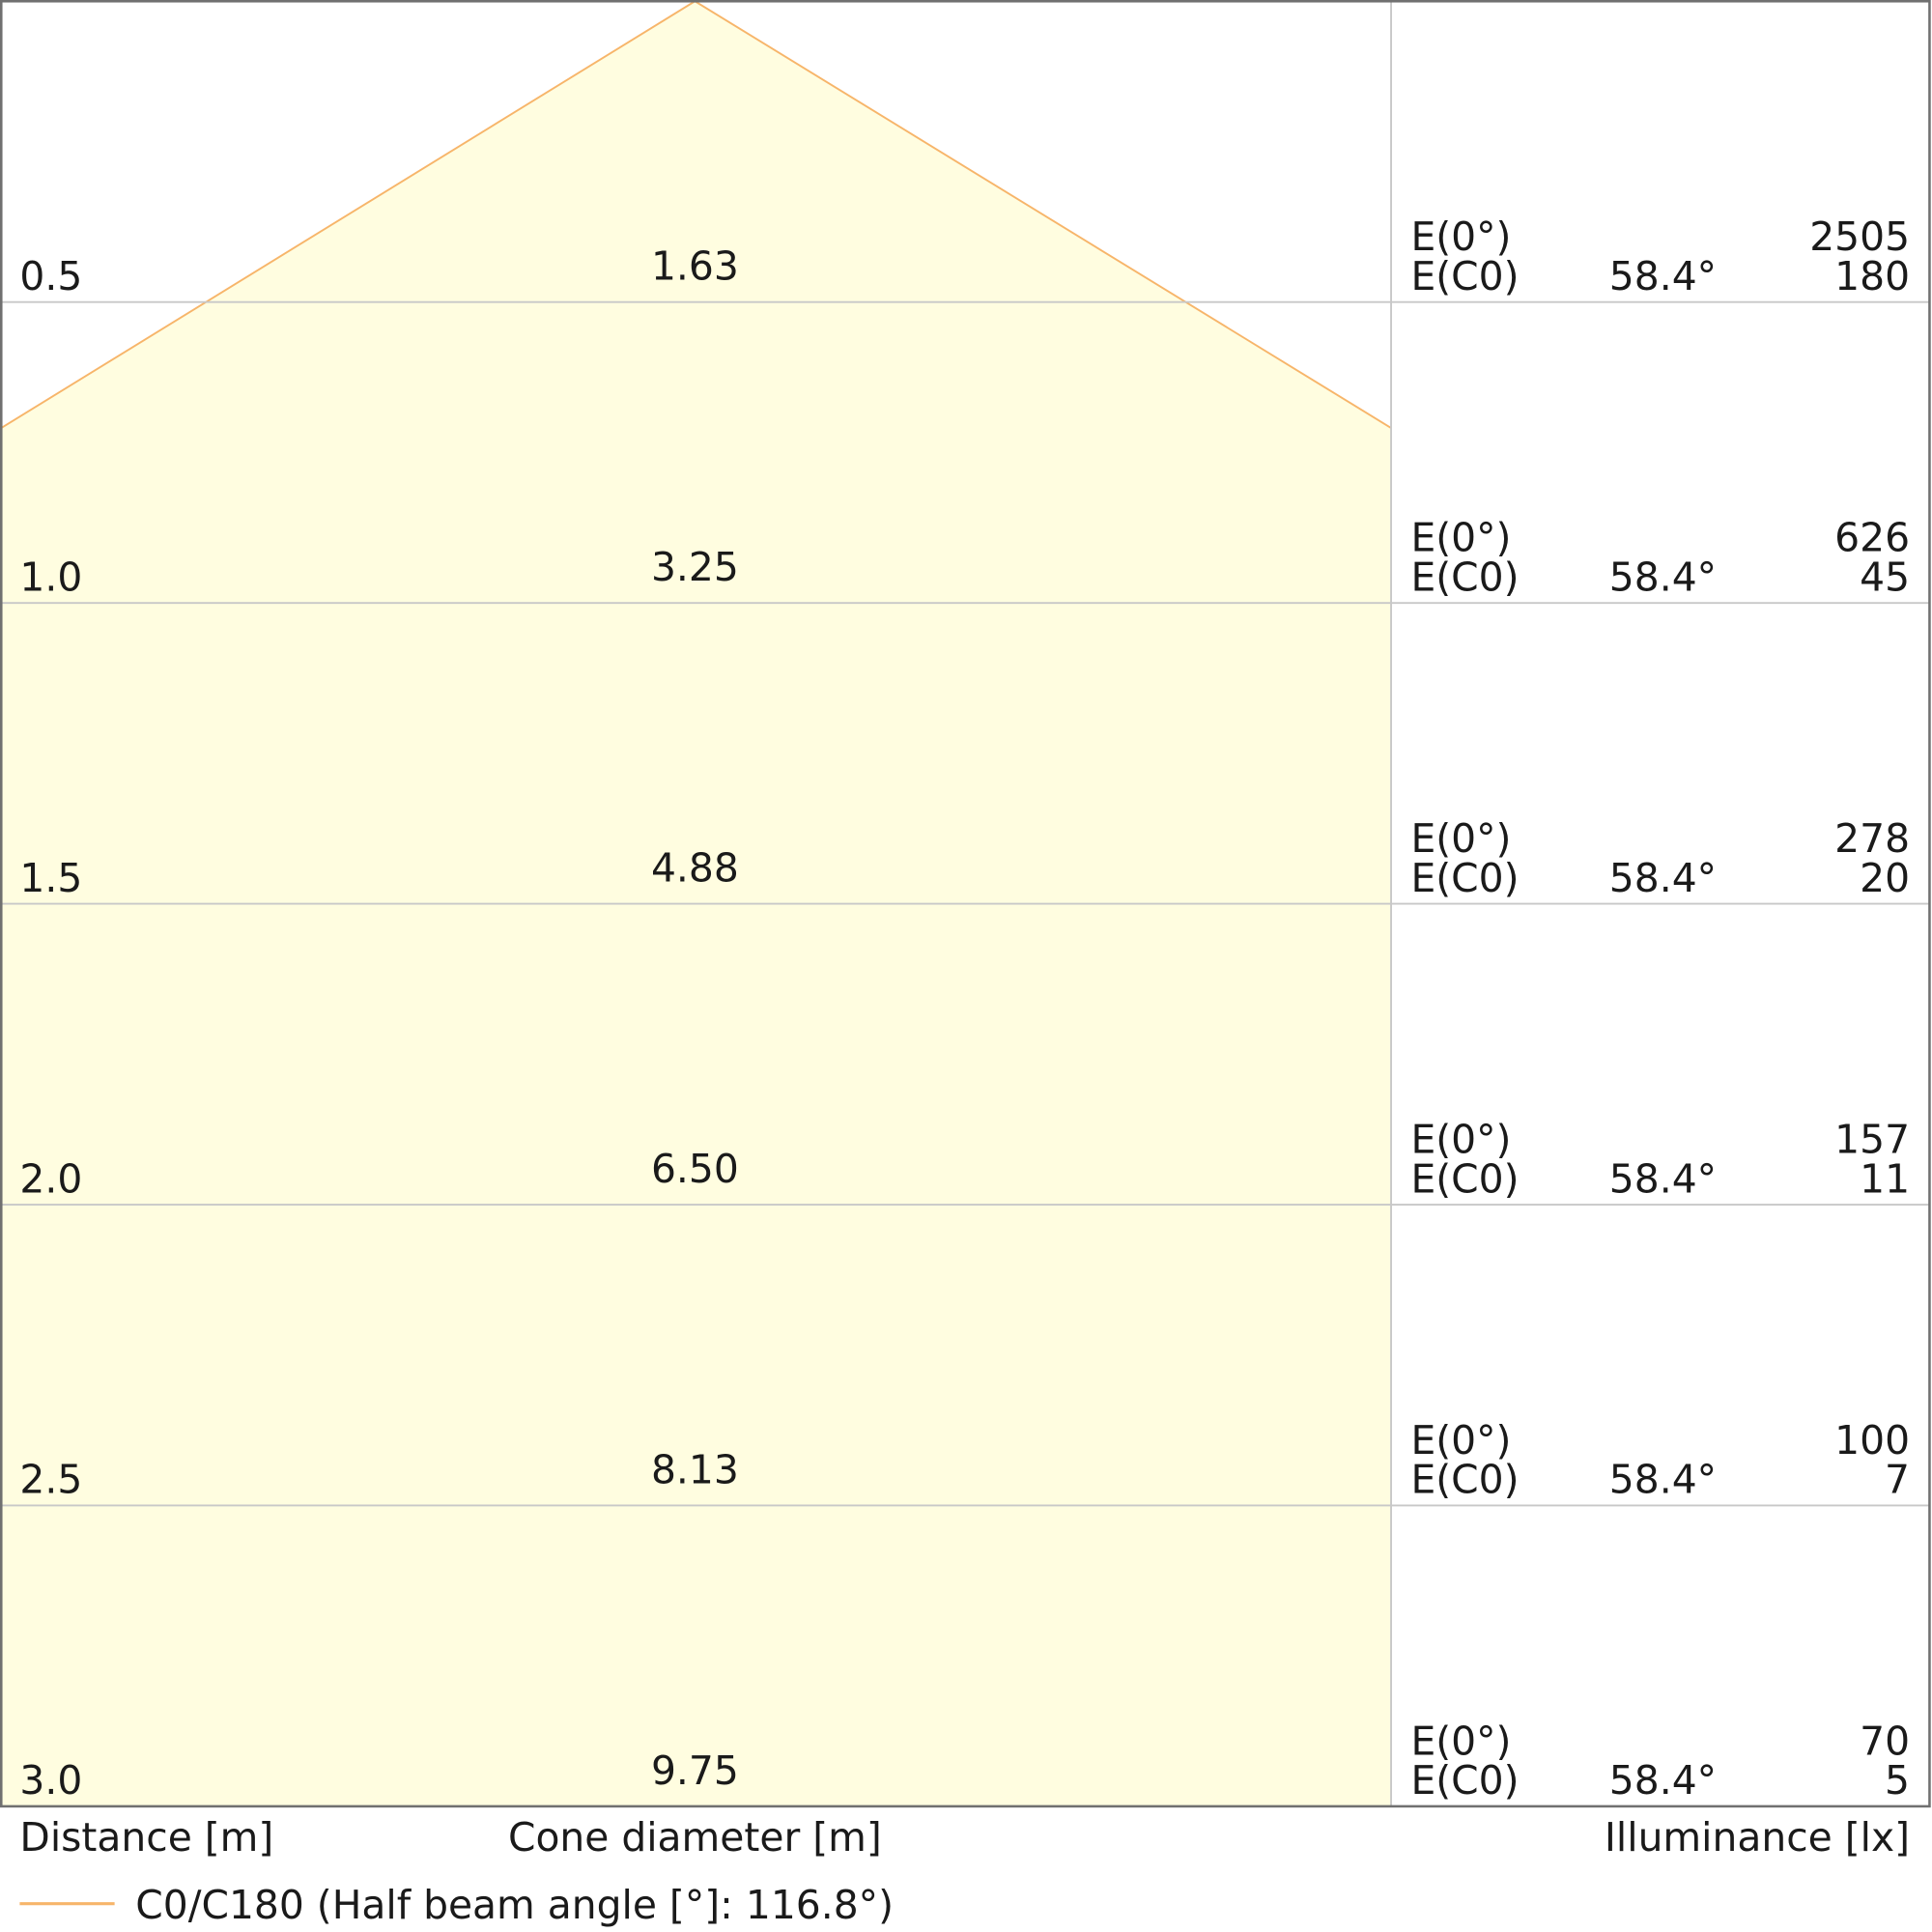  I want to click on diameter-axis-label: Cone diameter [m], so click(695, 1837).